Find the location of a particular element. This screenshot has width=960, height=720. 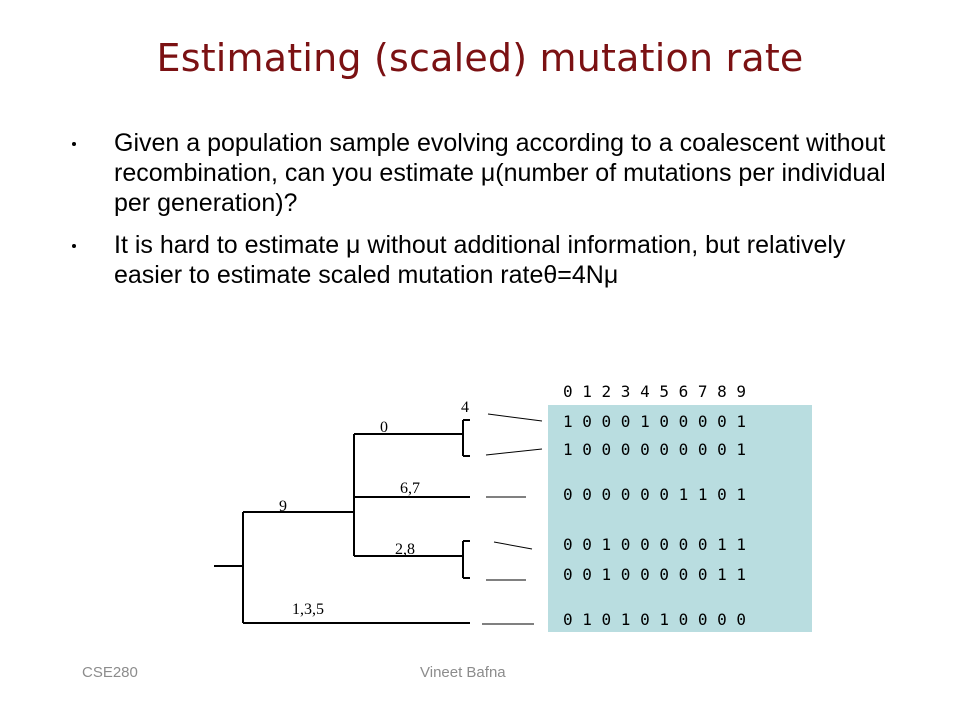

matrix-row: 1 0 0 0 0 0 0 0 0 1 is located at coordinates (654, 449).